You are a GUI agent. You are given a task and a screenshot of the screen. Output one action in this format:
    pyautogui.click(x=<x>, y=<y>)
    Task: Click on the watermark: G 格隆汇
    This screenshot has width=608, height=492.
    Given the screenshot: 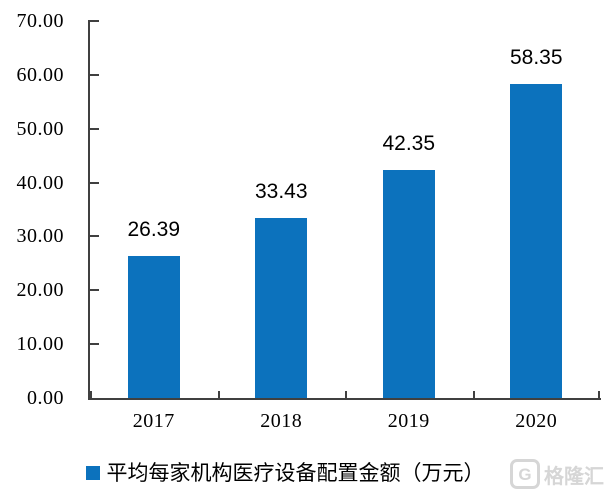 What is the action you would take?
    pyautogui.click(x=557, y=474)
    